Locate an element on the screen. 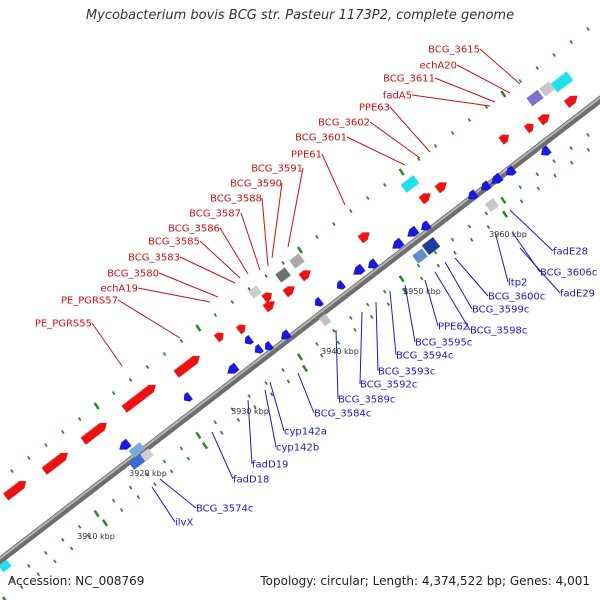  gene-label-reverse: fadE28 is located at coordinates (570, 252).